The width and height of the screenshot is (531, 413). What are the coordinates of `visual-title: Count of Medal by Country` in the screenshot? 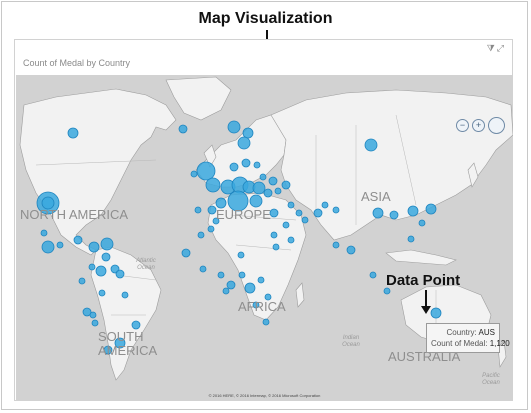 It's located at (77, 63).